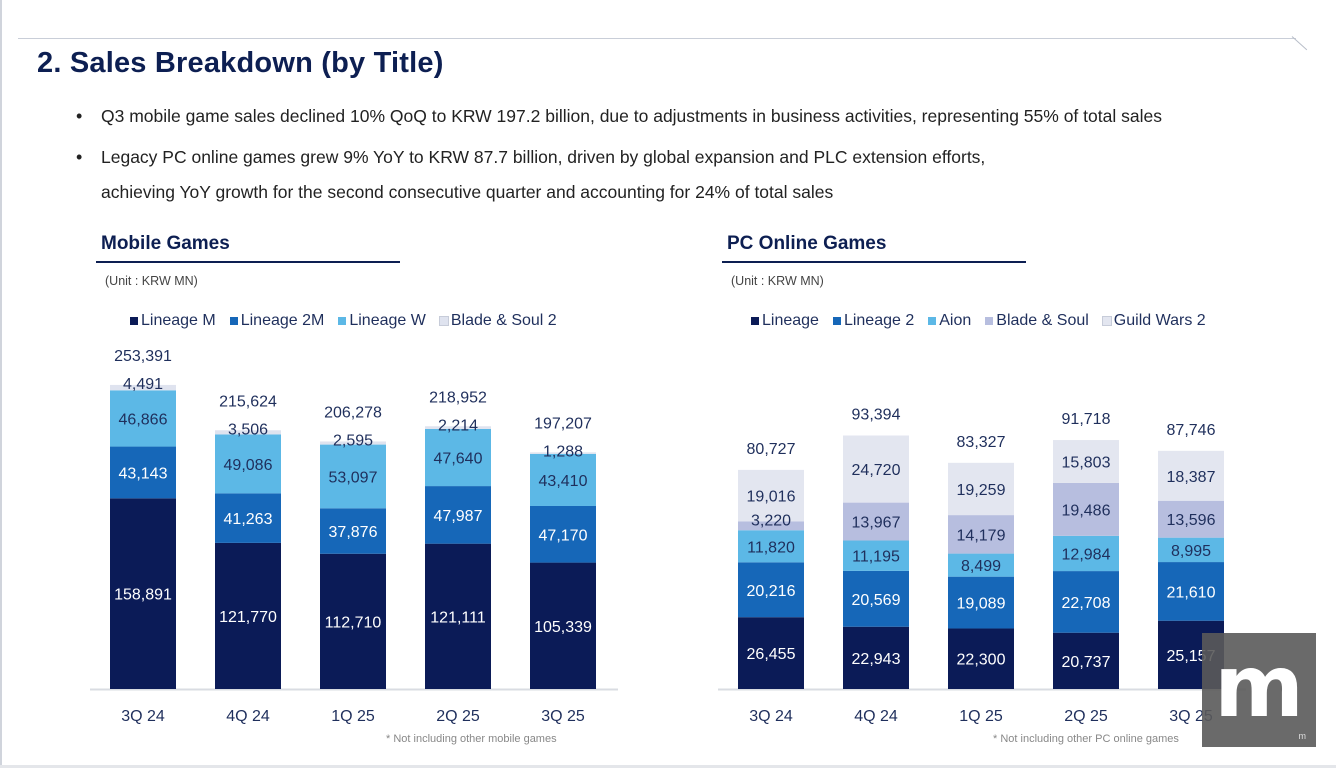  I want to click on legend-item: Guild Wars 2, so click(1153, 321).